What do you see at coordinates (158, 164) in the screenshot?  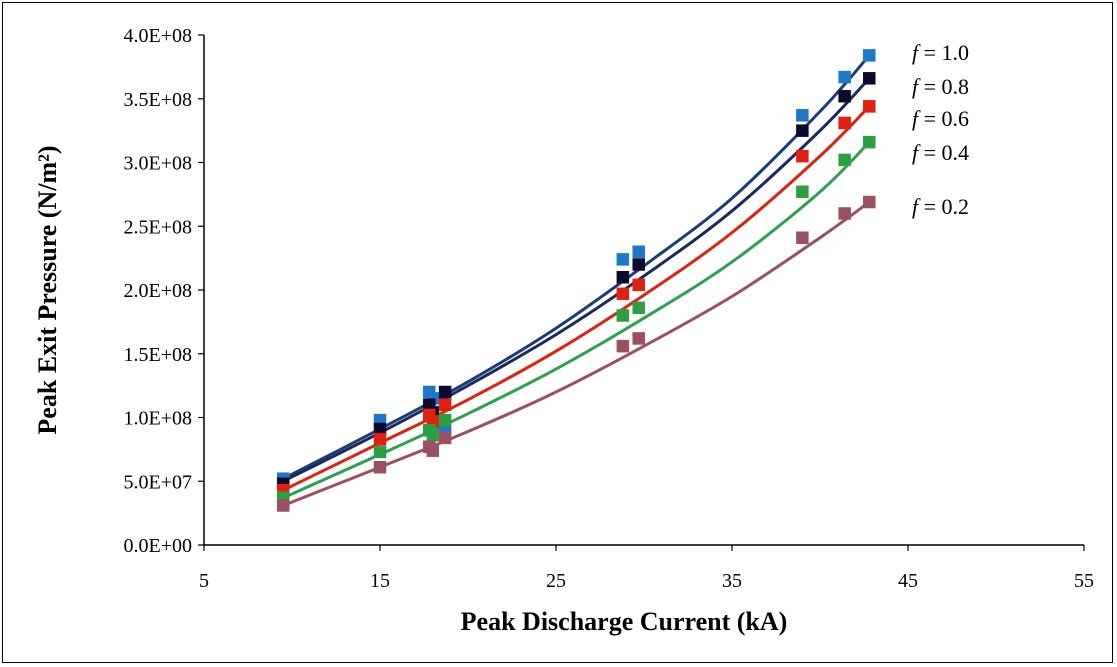 I see `y-tick-label: 3.0E+08` at bounding box center [158, 164].